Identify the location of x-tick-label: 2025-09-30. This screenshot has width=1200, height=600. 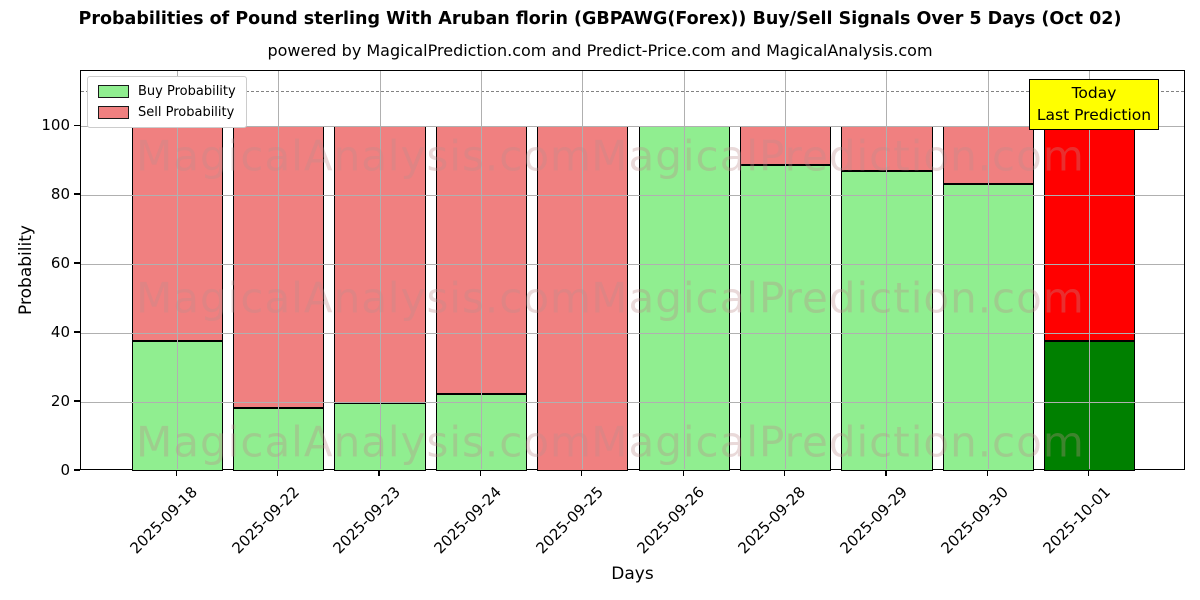
(975, 520).